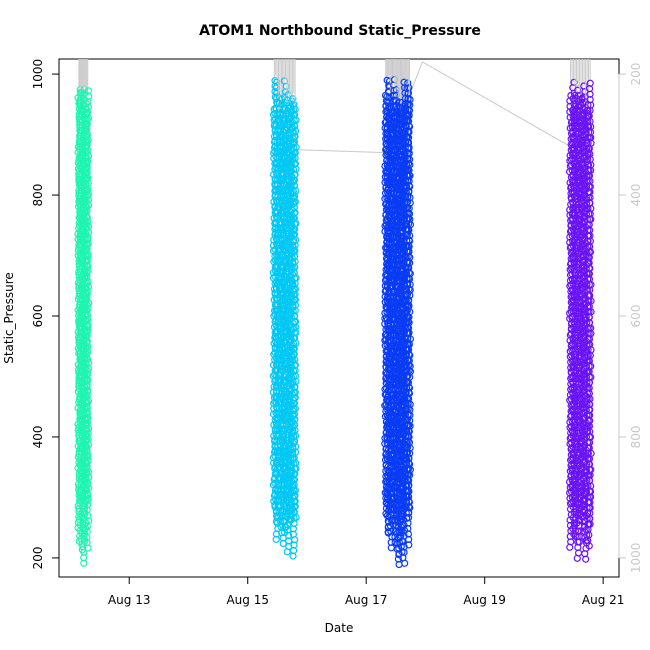 The height and width of the screenshot is (650, 650). I want to click on chart-title: ATOM1 Northbound Static_Pressure, so click(340, 31).